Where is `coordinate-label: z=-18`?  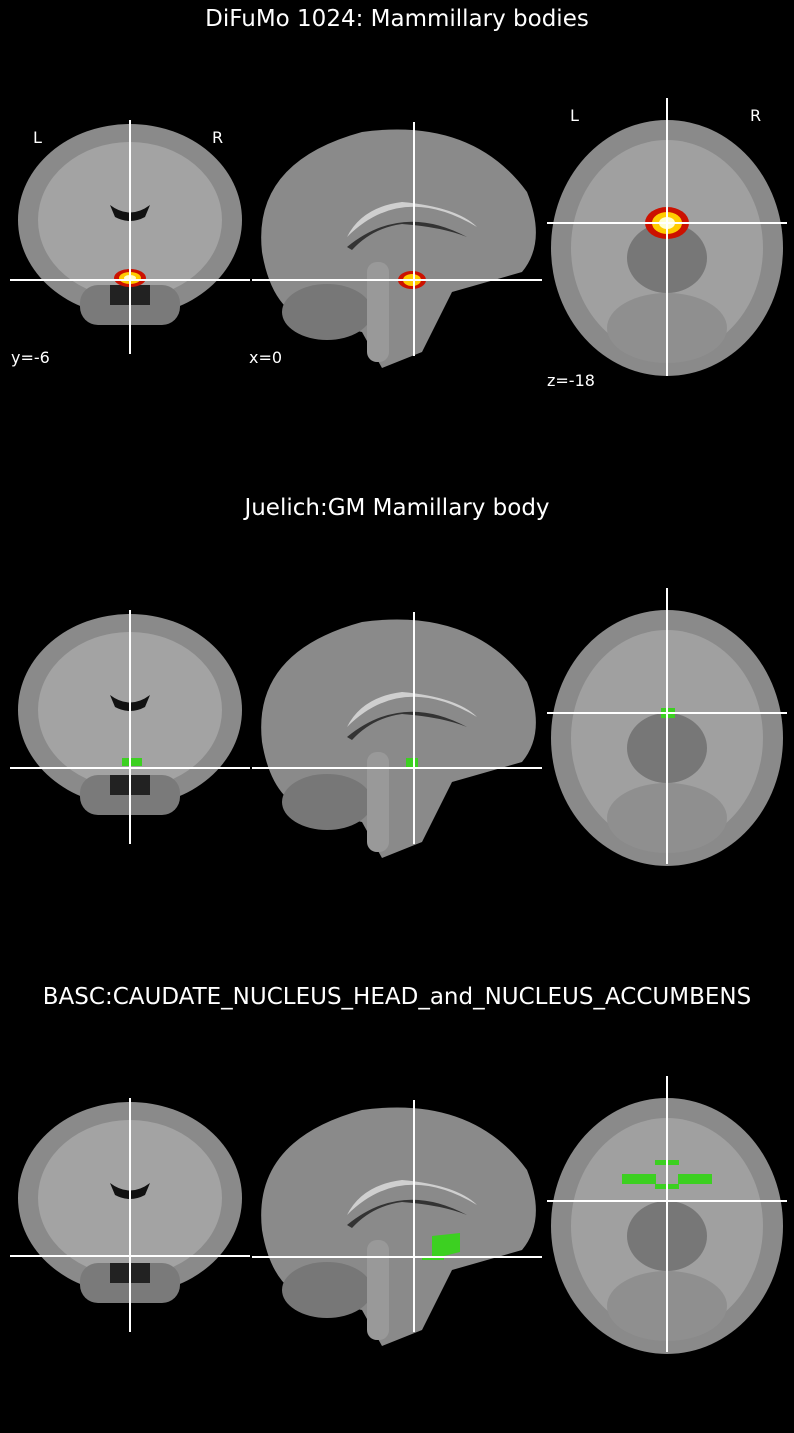
coordinate-label: z=-18 is located at coordinates (571, 380).